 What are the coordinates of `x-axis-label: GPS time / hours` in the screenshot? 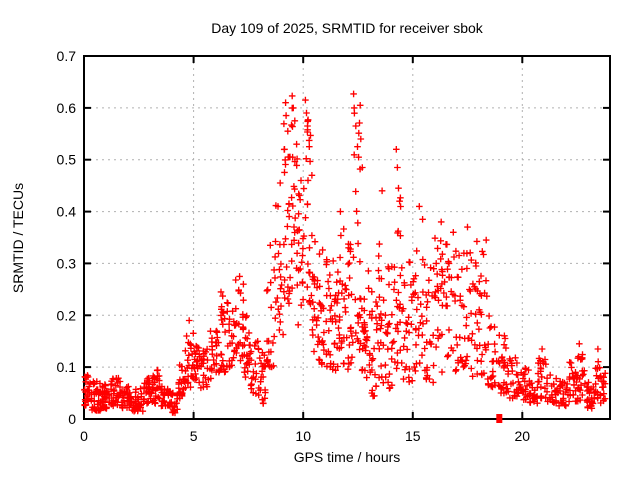 It's located at (347, 457).